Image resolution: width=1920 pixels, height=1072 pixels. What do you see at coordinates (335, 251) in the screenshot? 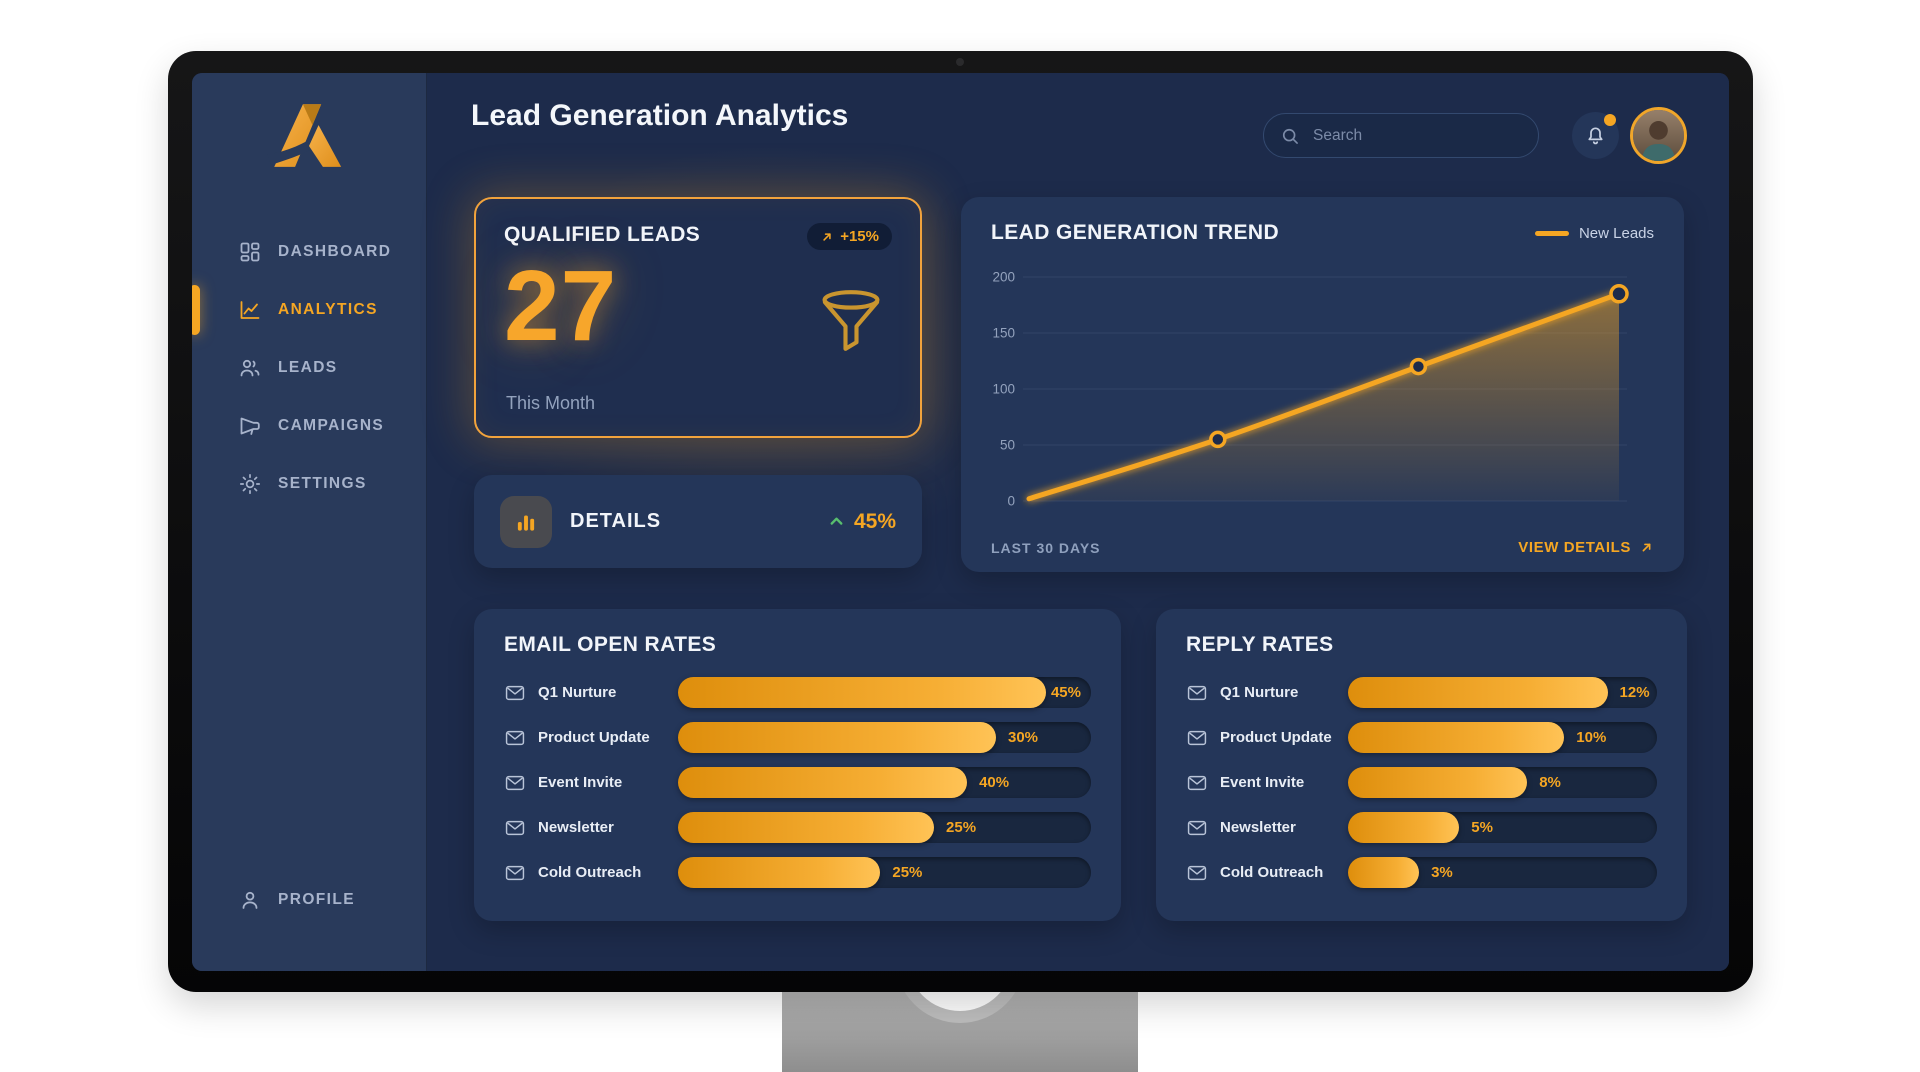
I see `sidebar-item-label: DASHBOARD` at bounding box center [335, 251].